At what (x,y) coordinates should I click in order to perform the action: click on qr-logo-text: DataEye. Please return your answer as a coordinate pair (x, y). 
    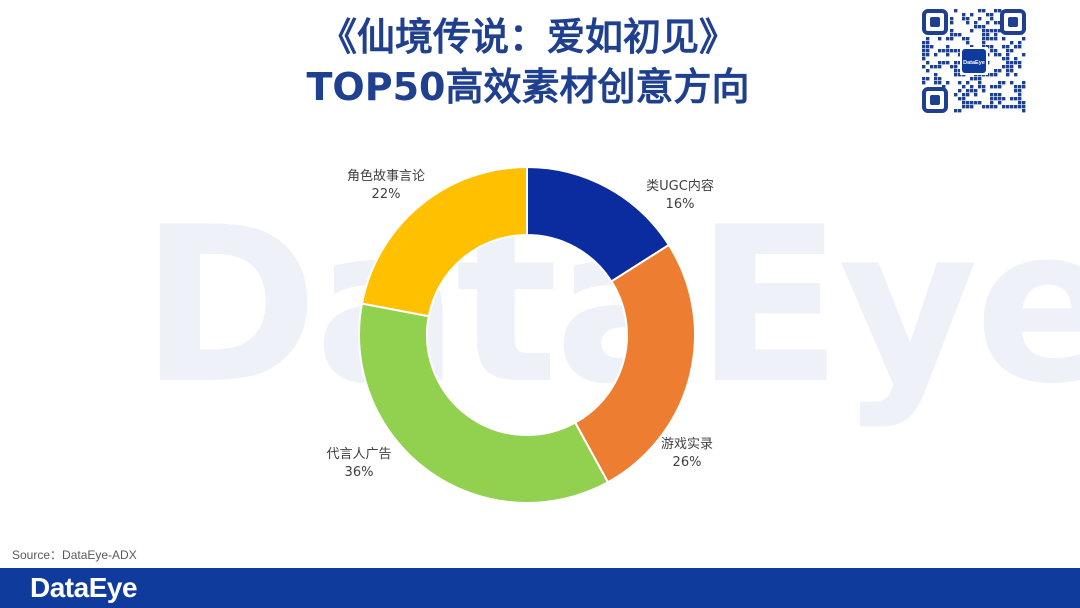
    Looking at the image, I should click on (974, 63).